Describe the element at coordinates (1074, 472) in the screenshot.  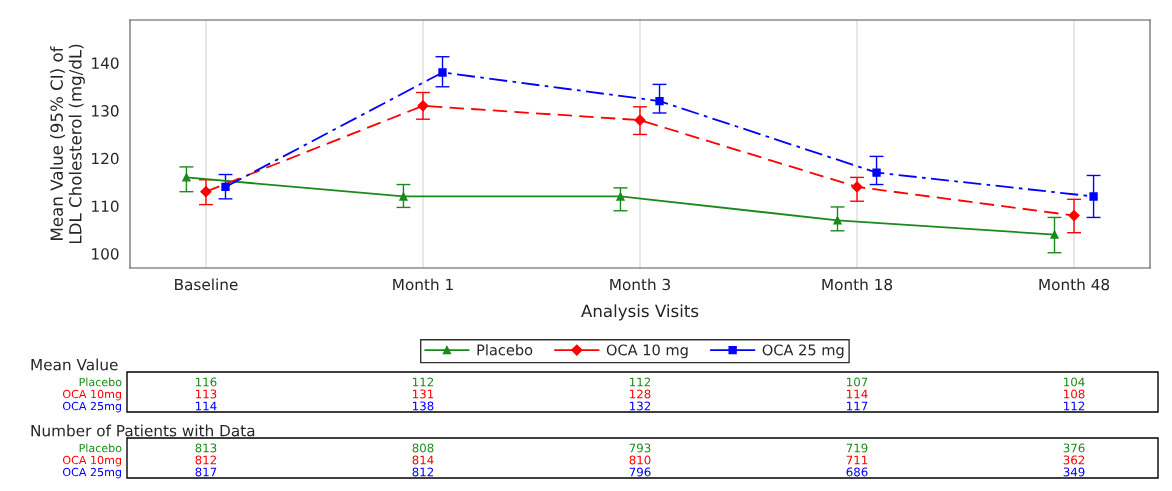
I see `text: 349` at that location.